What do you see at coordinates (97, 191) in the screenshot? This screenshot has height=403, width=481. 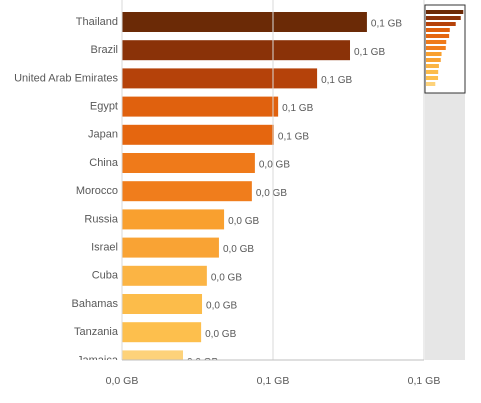 I see `category-label: Morocco` at bounding box center [97, 191].